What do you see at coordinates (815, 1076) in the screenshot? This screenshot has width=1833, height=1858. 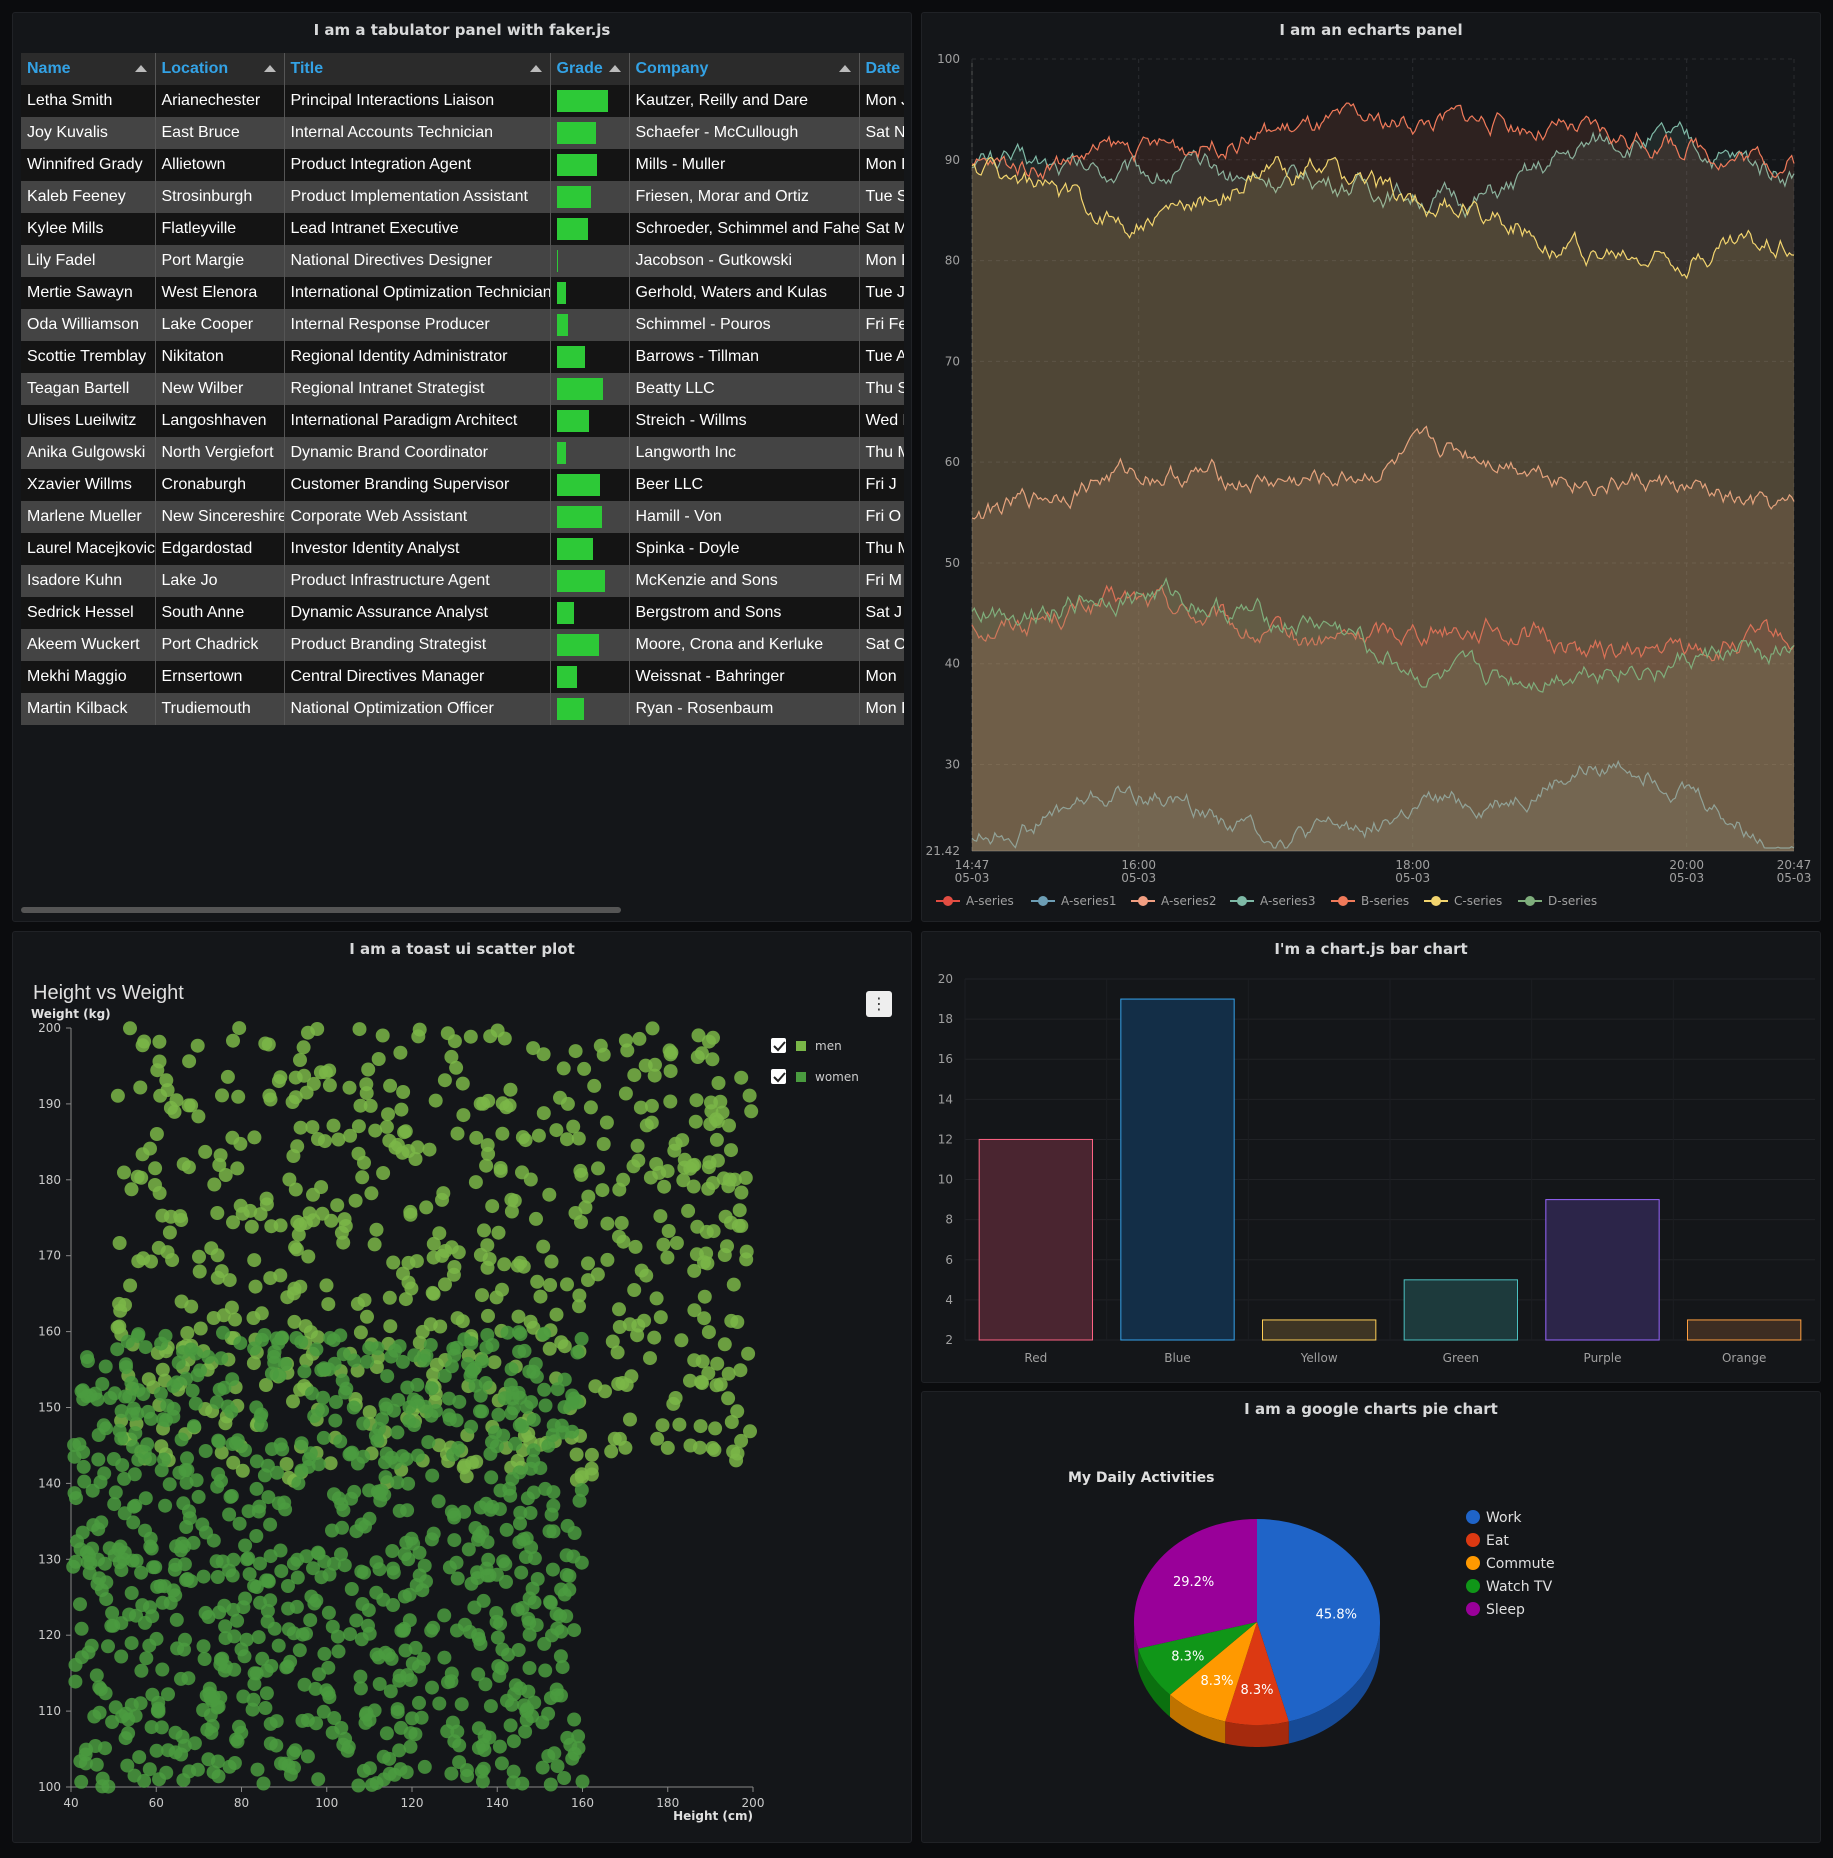 I see `legend-item-women: women` at bounding box center [815, 1076].